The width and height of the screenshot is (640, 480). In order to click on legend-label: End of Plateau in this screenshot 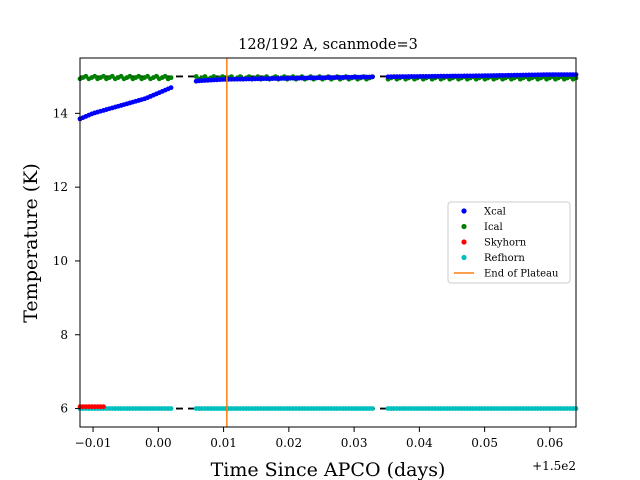, I will do `click(521, 274)`.